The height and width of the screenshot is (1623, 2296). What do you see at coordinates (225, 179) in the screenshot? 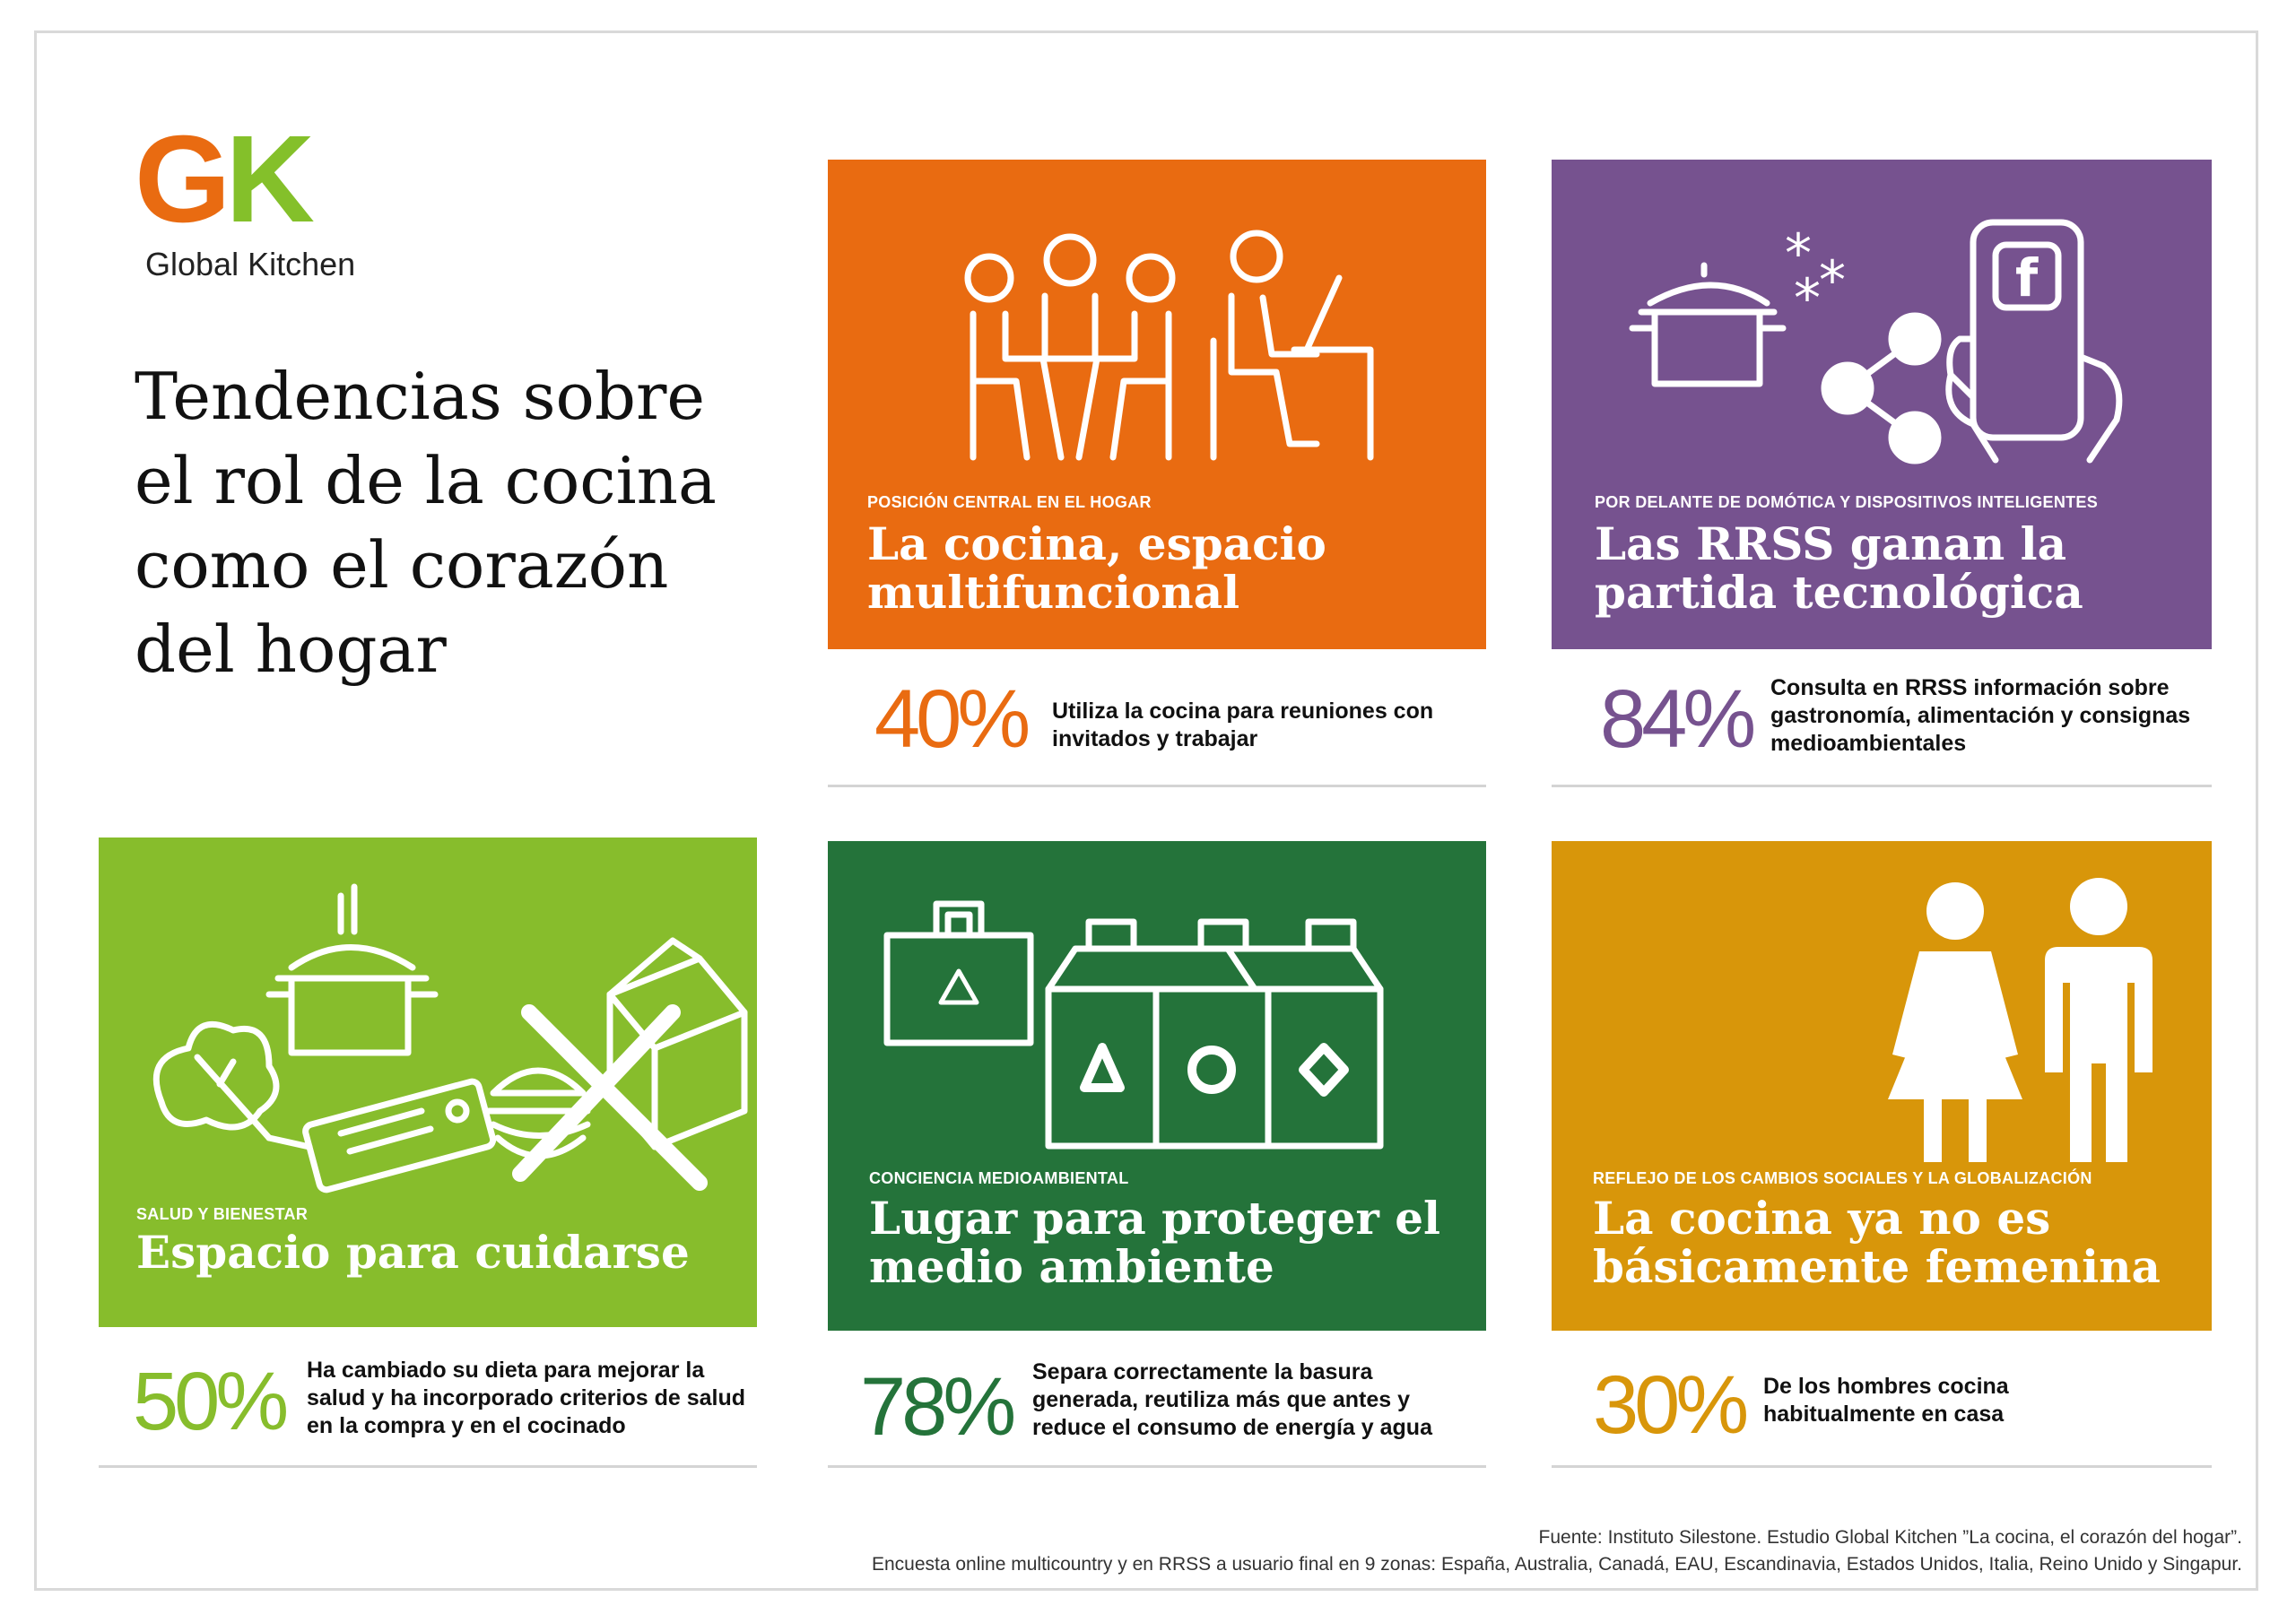
I see `logo-mark: GK` at bounding box center [225, 179].